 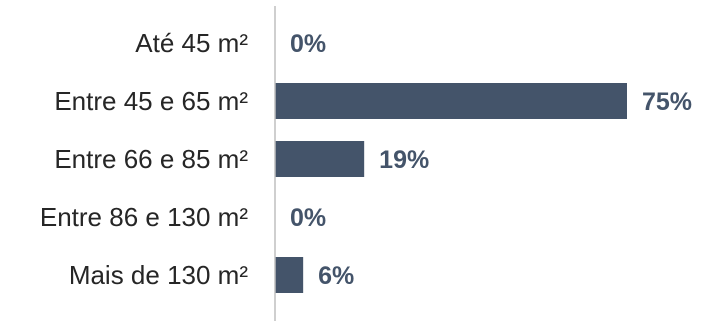 I want to click on value-label: 6%, so click(x=336, y=276).